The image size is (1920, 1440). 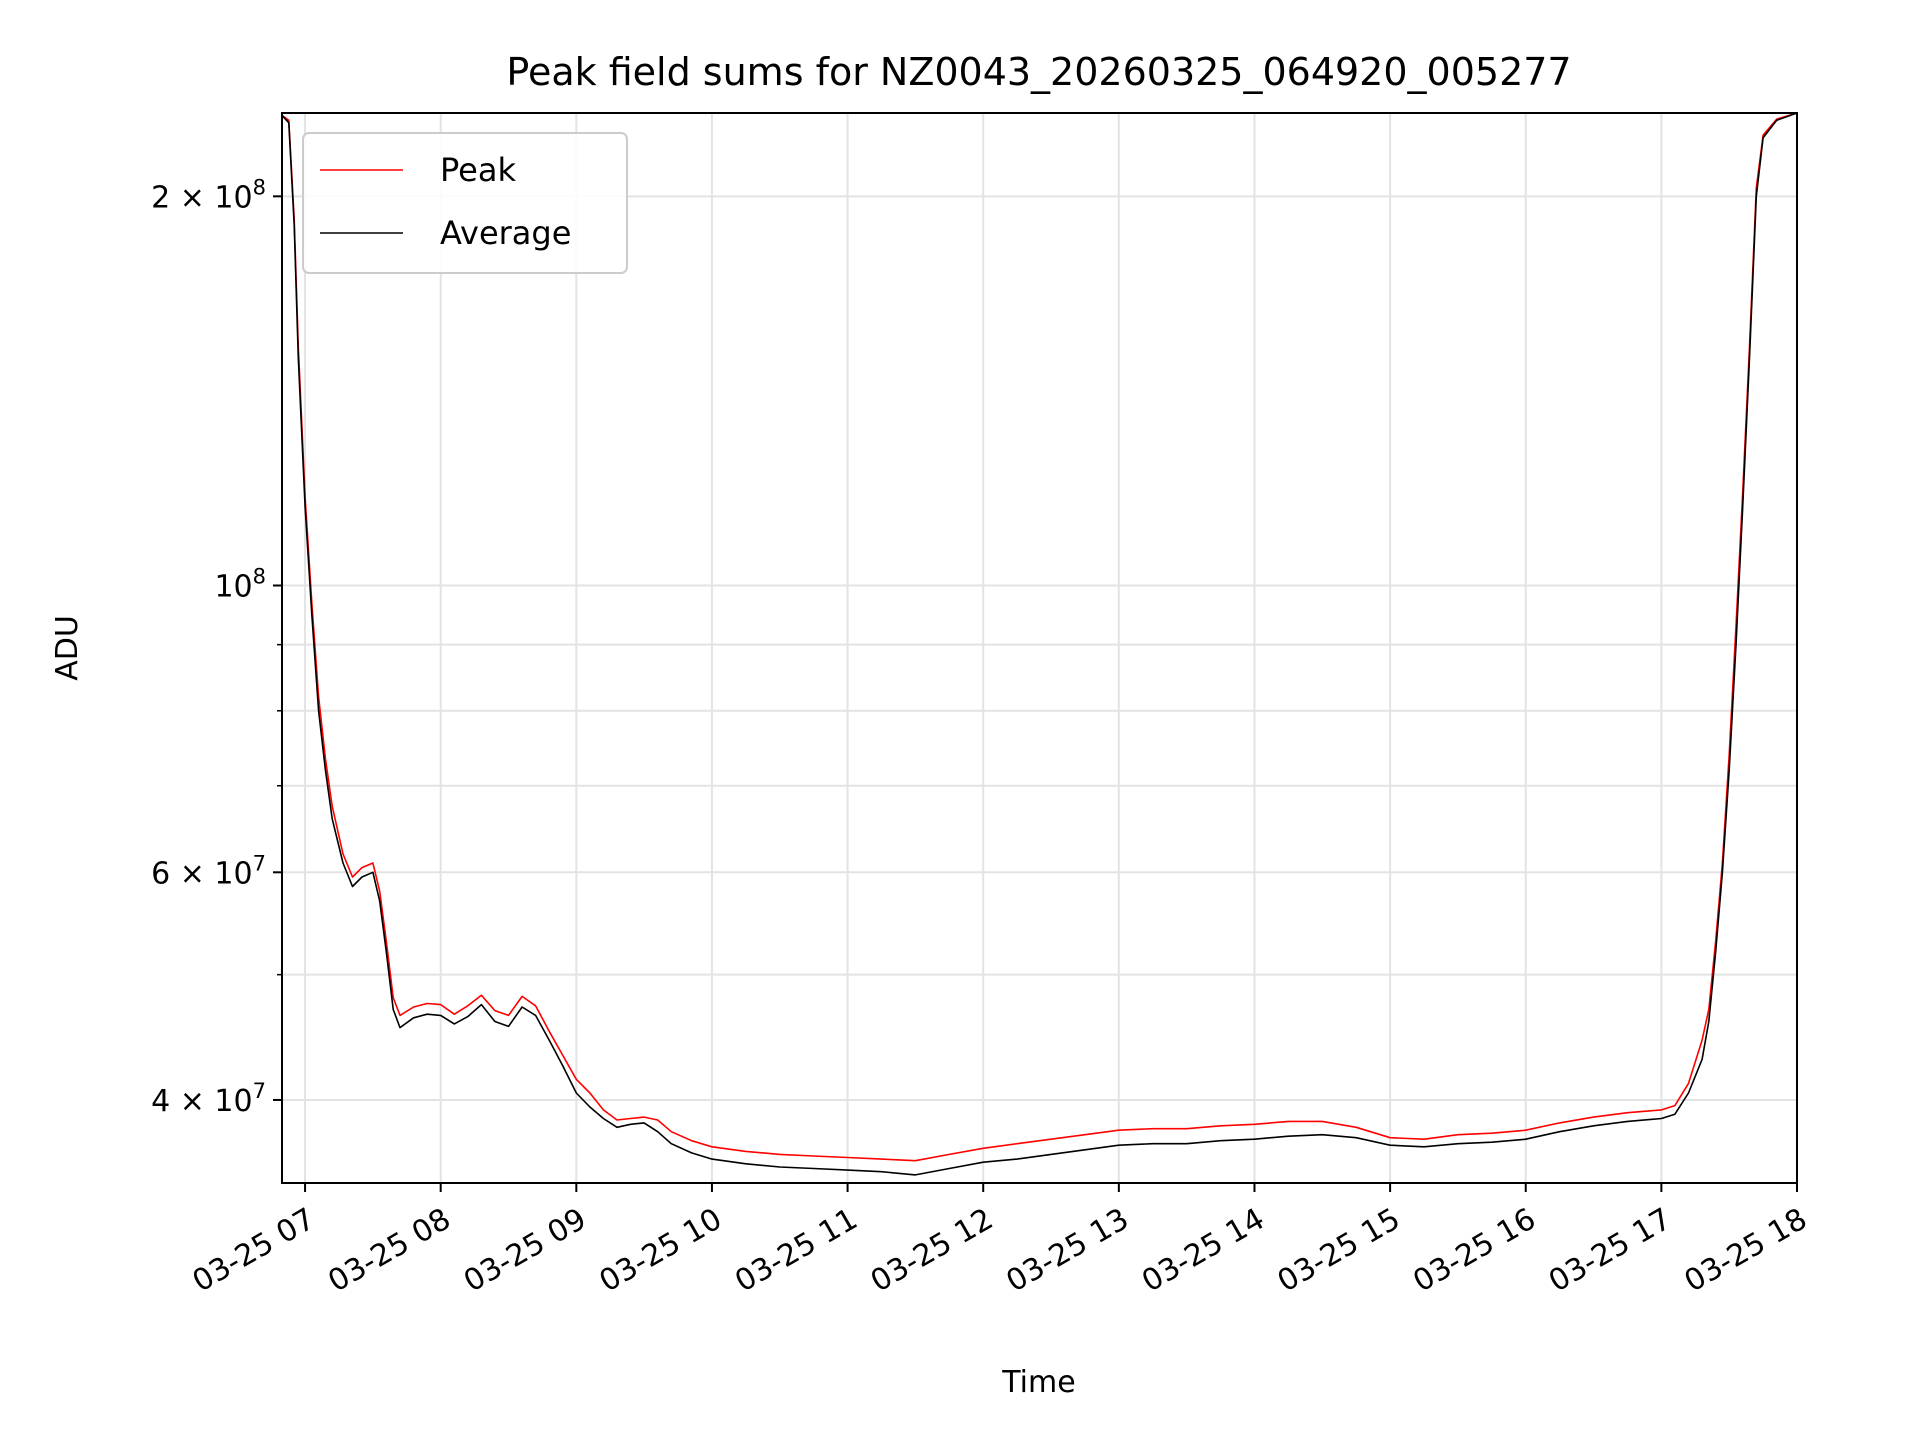 What do you see at coordinates (478, 170) in the screenshot?
I see `legend-label: Peak` at bounding box center [478, 170].